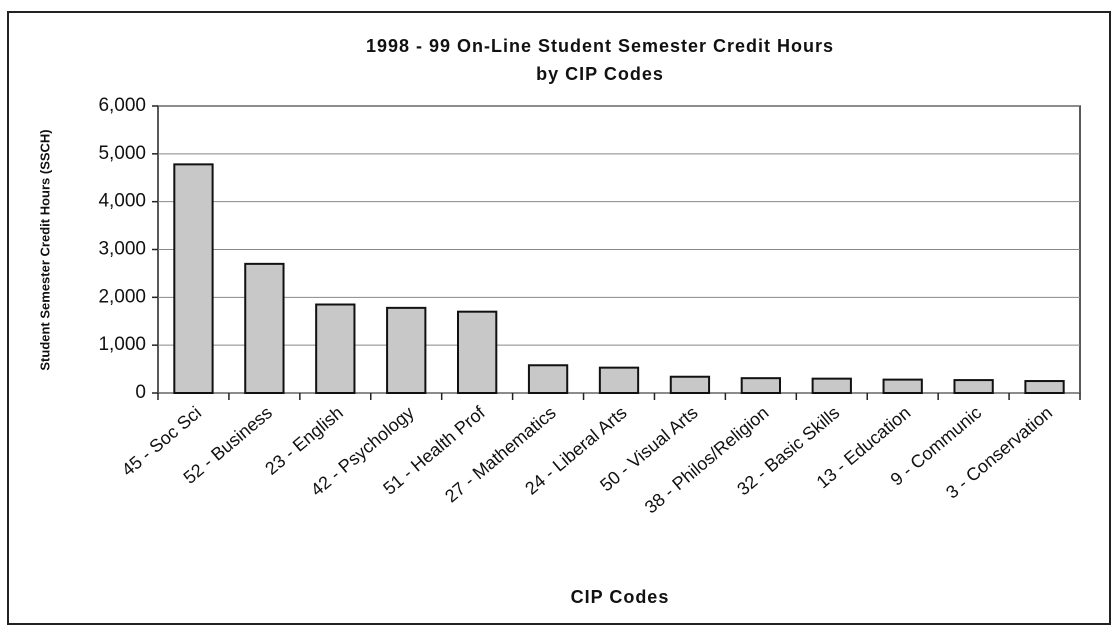 This screenshot has height=633, width=1120. What do you see at coordinates (122, 249) in the screenshot?
I see `y-tick-label: 3,000` at bounding box center [122, 249].